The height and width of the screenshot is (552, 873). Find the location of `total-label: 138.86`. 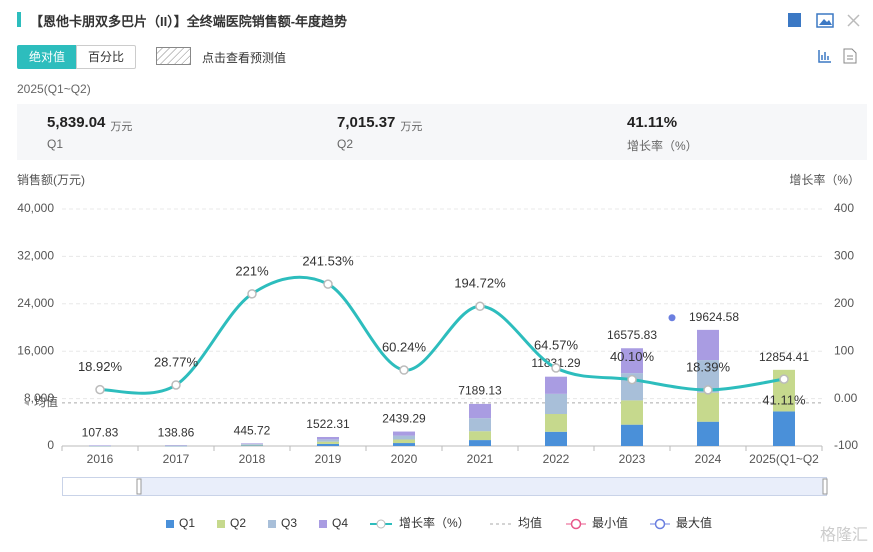

total-label: 138.86 is located at coordinates (176, 432).